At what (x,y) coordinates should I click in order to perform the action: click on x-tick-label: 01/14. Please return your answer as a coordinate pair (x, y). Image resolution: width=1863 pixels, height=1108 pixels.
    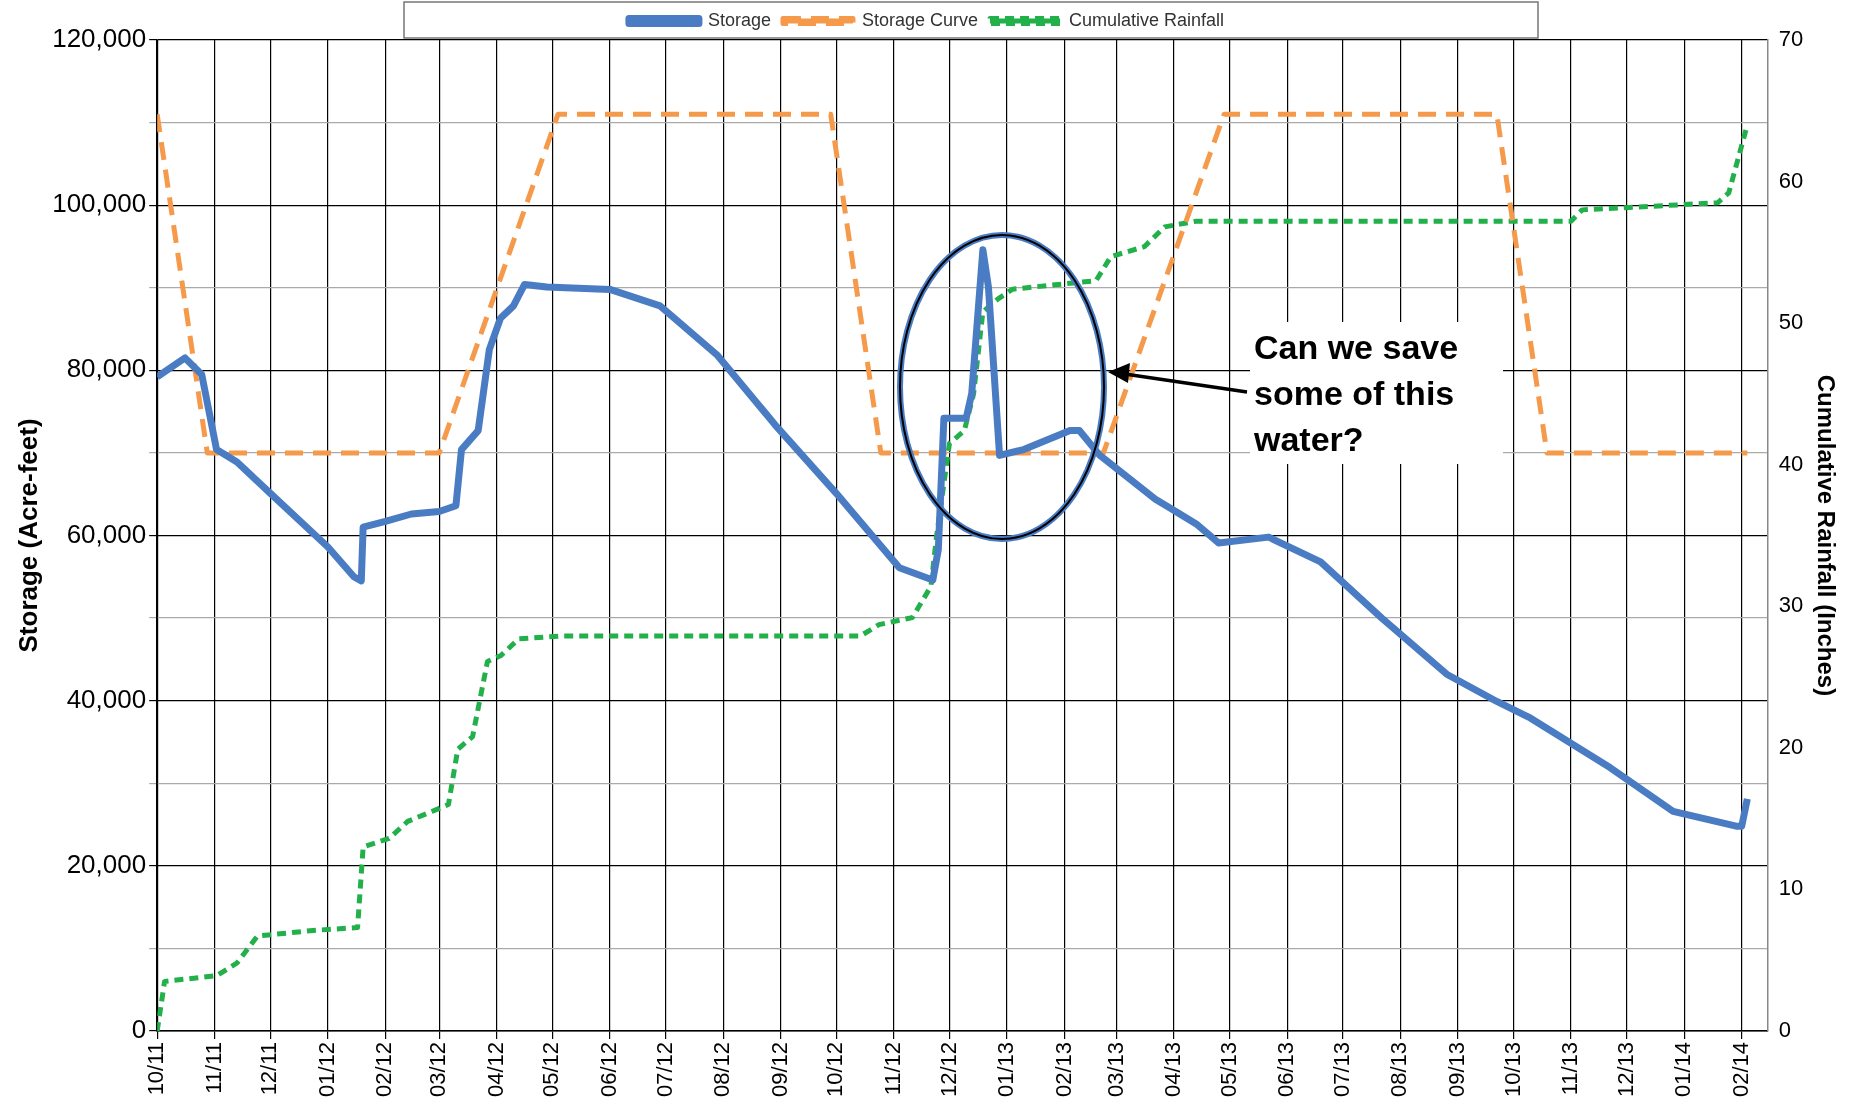
    Looking at the image, I should click on (1683, 1069).